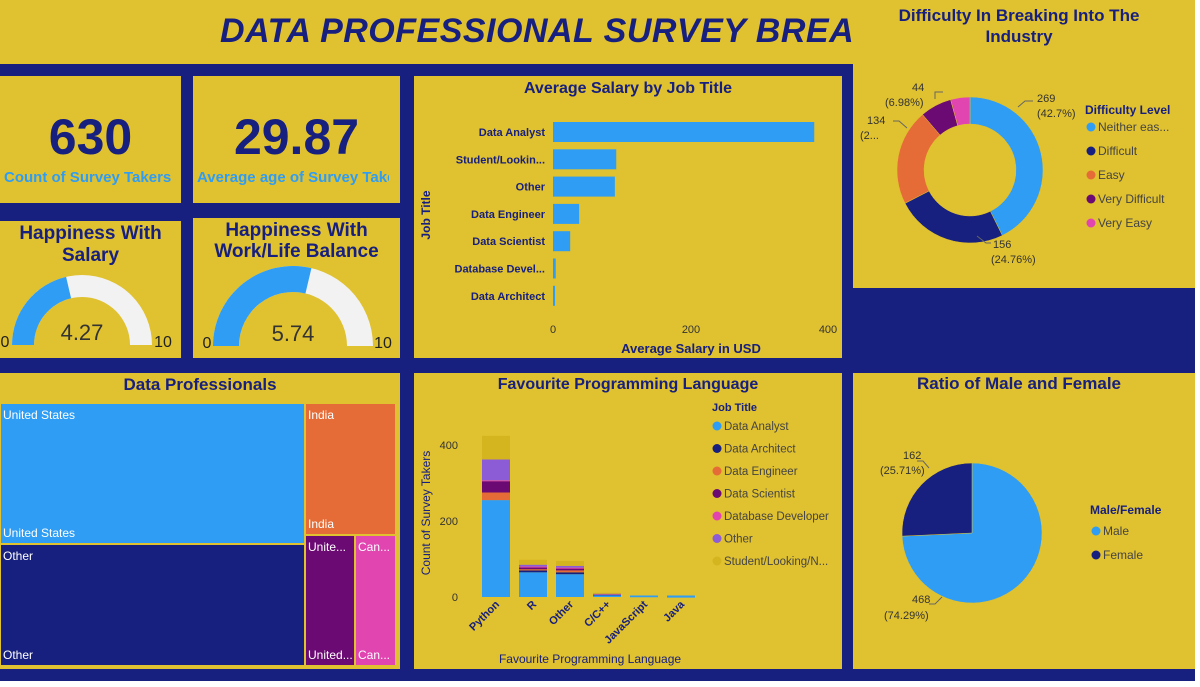  I want to click on language-bar-r-data-scientist, so click(533, 568).